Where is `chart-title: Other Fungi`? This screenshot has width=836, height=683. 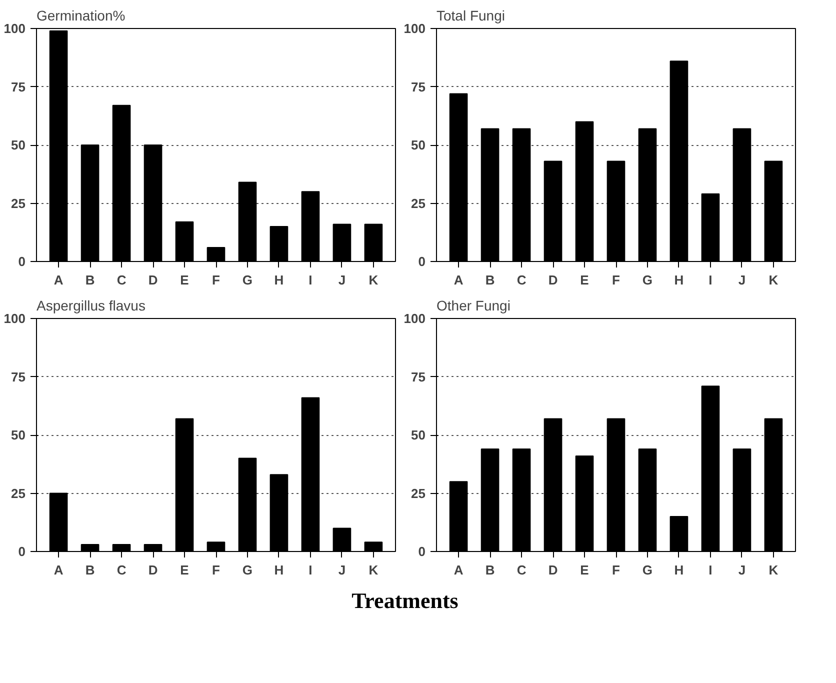
chart-title: Other Fungi is located at coordinates (473, 306).